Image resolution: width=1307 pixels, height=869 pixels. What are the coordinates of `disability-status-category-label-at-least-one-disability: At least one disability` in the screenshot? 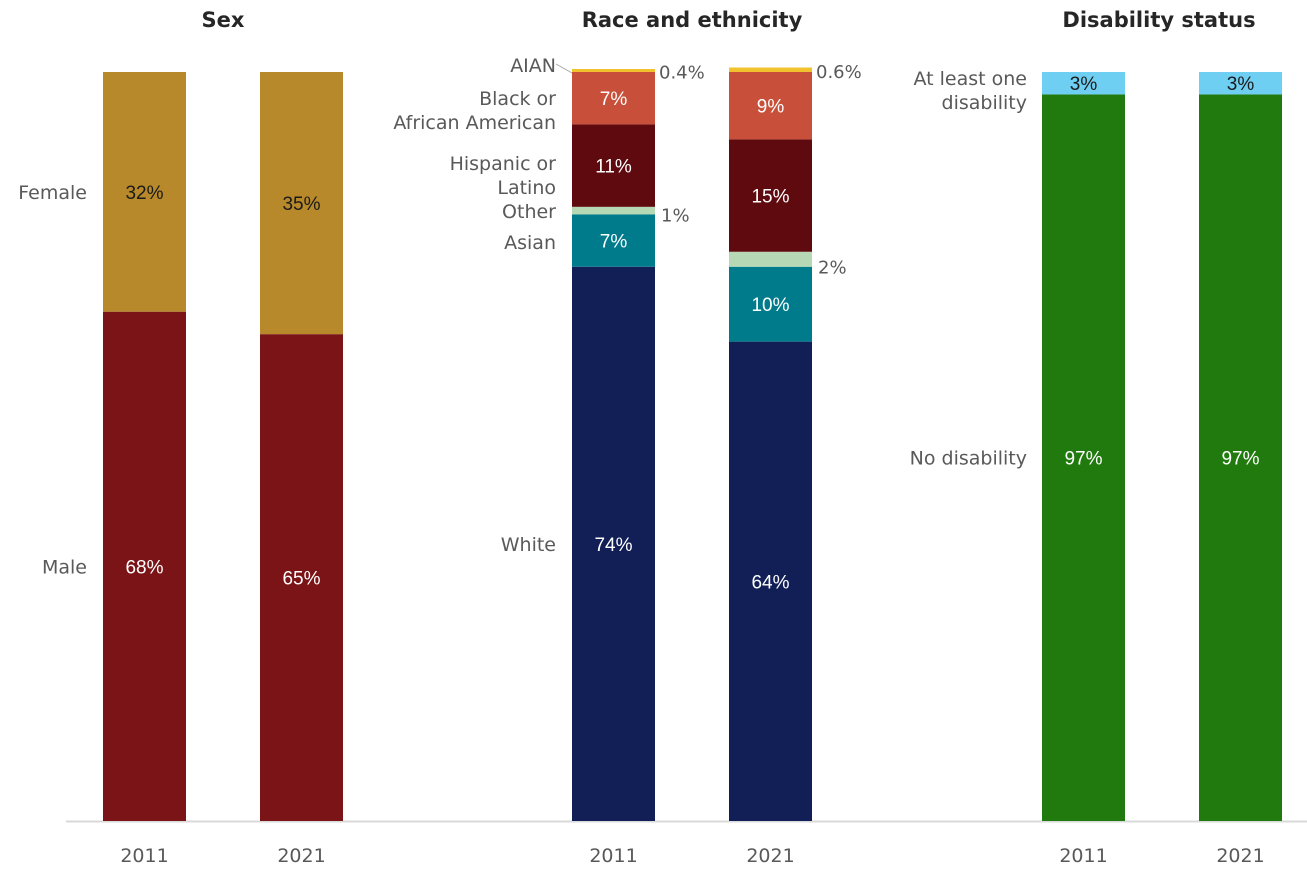 It's located at (970, 91).